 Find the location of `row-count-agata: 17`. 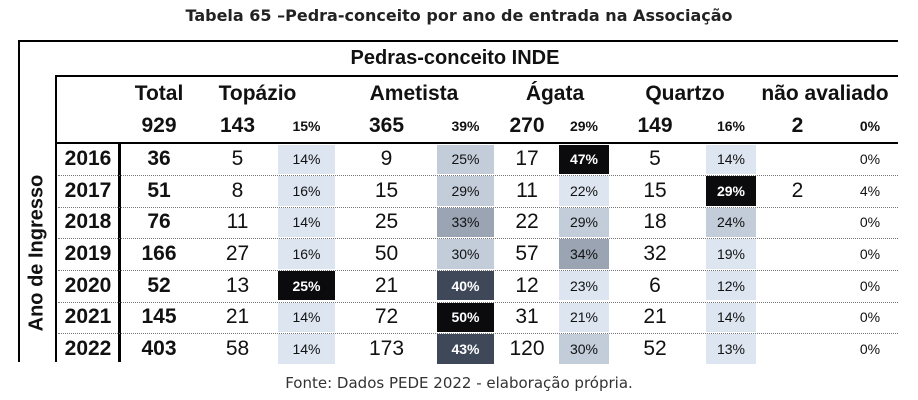

row-count-agata: 17 is located at coordinates (527, 159).